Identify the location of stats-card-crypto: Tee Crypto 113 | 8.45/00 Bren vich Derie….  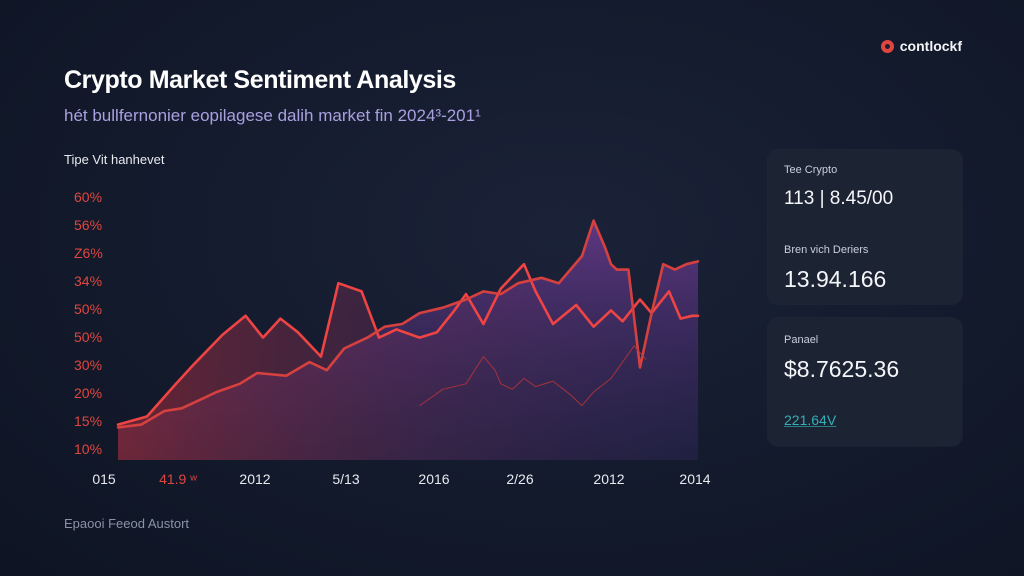
(865, 227).